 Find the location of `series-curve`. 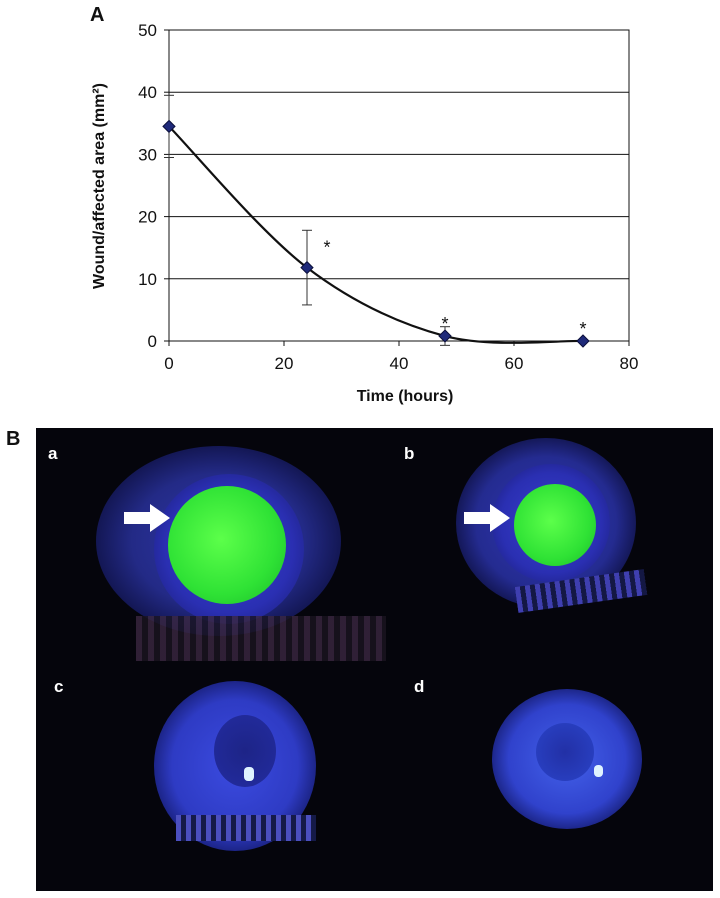

series-curve is located at coordinates (376, 234).